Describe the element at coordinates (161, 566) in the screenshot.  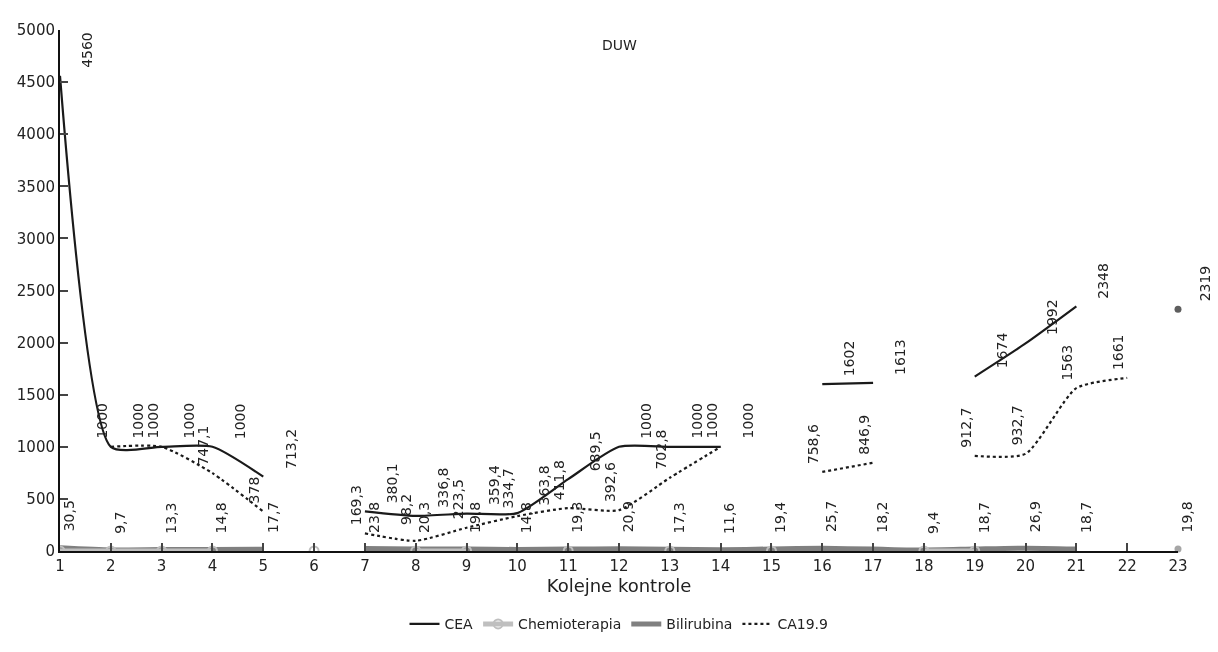
I see `x-tick-label: 3` at that location.